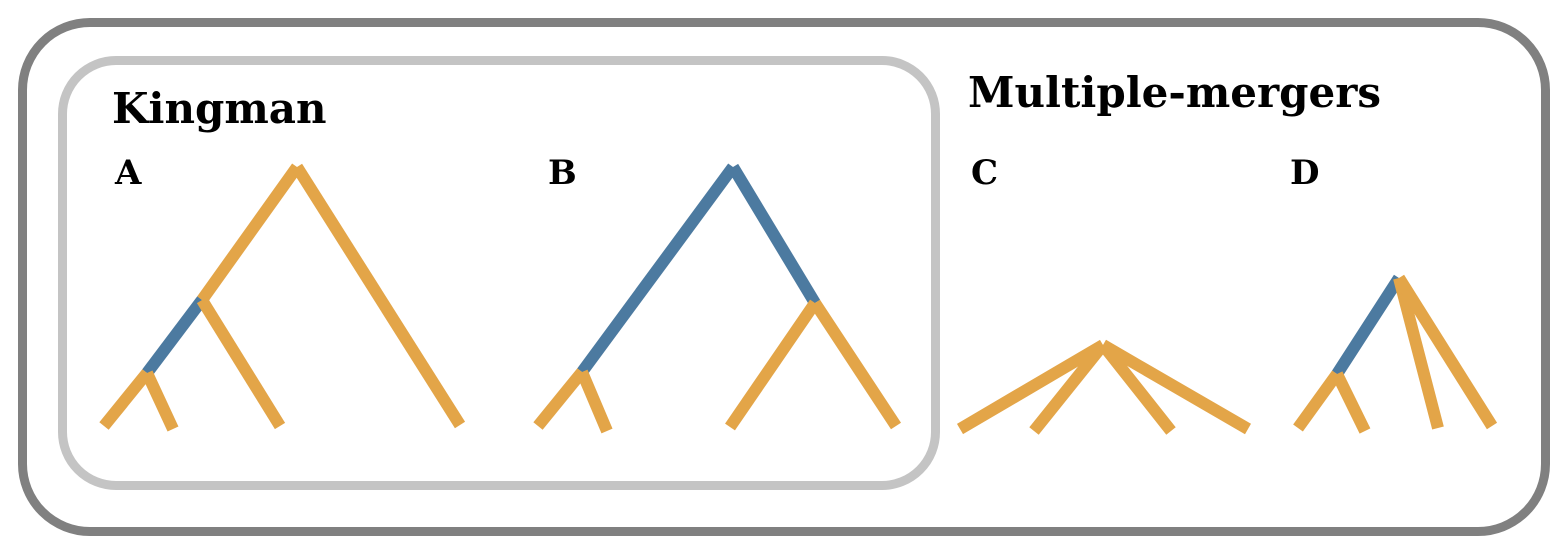 The width and height of the screenshot is (1566, 544). Describe the element at coordinates (219, 108) in the screenshot. I see `kingman-heading: Kingman` at that location.